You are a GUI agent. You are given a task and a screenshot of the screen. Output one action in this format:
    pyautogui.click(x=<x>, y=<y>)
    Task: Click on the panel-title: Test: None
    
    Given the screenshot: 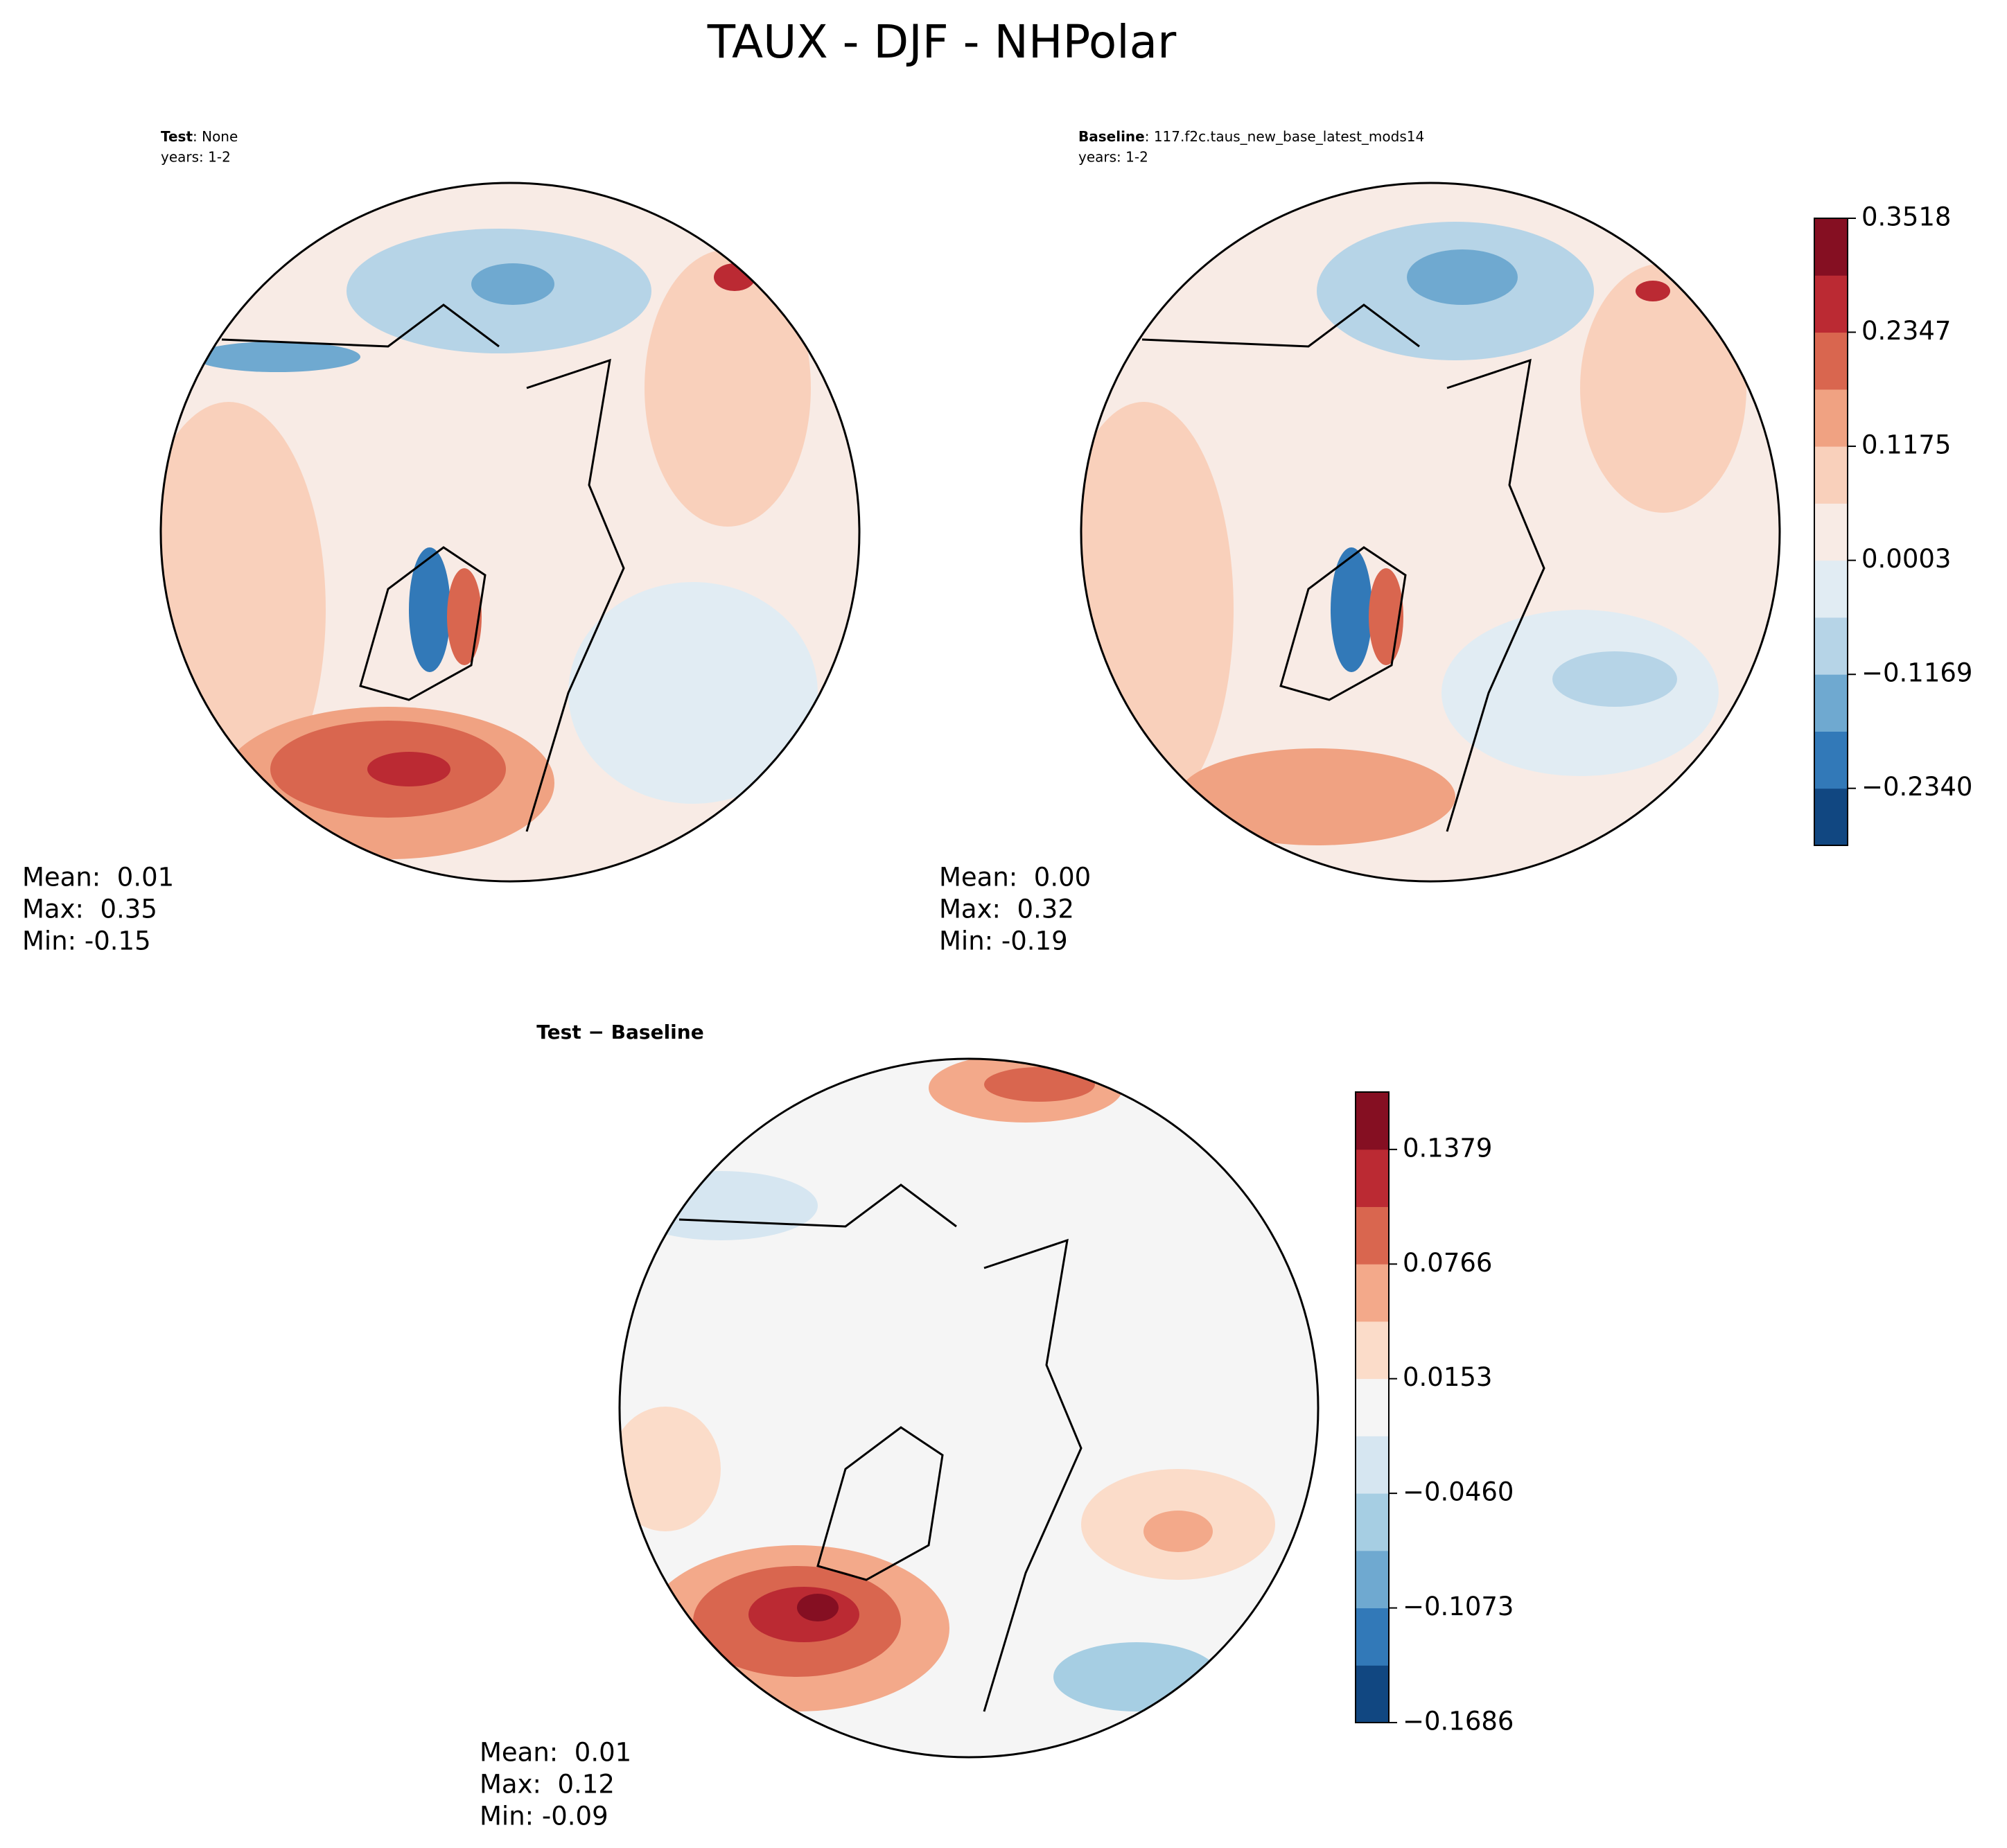 What is the action you would take?
    pyautogui.click(x=199, y=136)
    